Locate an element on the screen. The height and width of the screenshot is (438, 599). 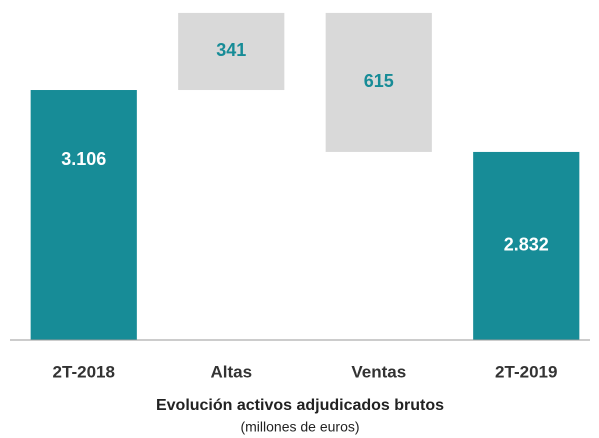
value-label: 2.832 is located at coordinates (526, 245).